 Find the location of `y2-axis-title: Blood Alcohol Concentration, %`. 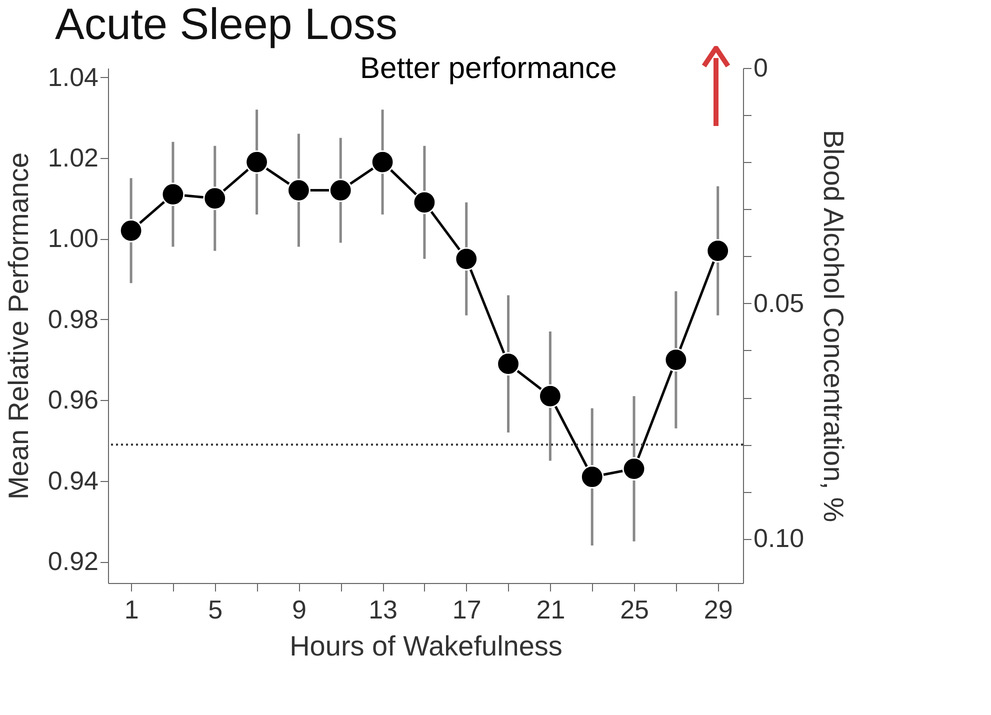

y2-axis-title: Blood Alcohol Concentration, % is located at coordinates (834, 326).